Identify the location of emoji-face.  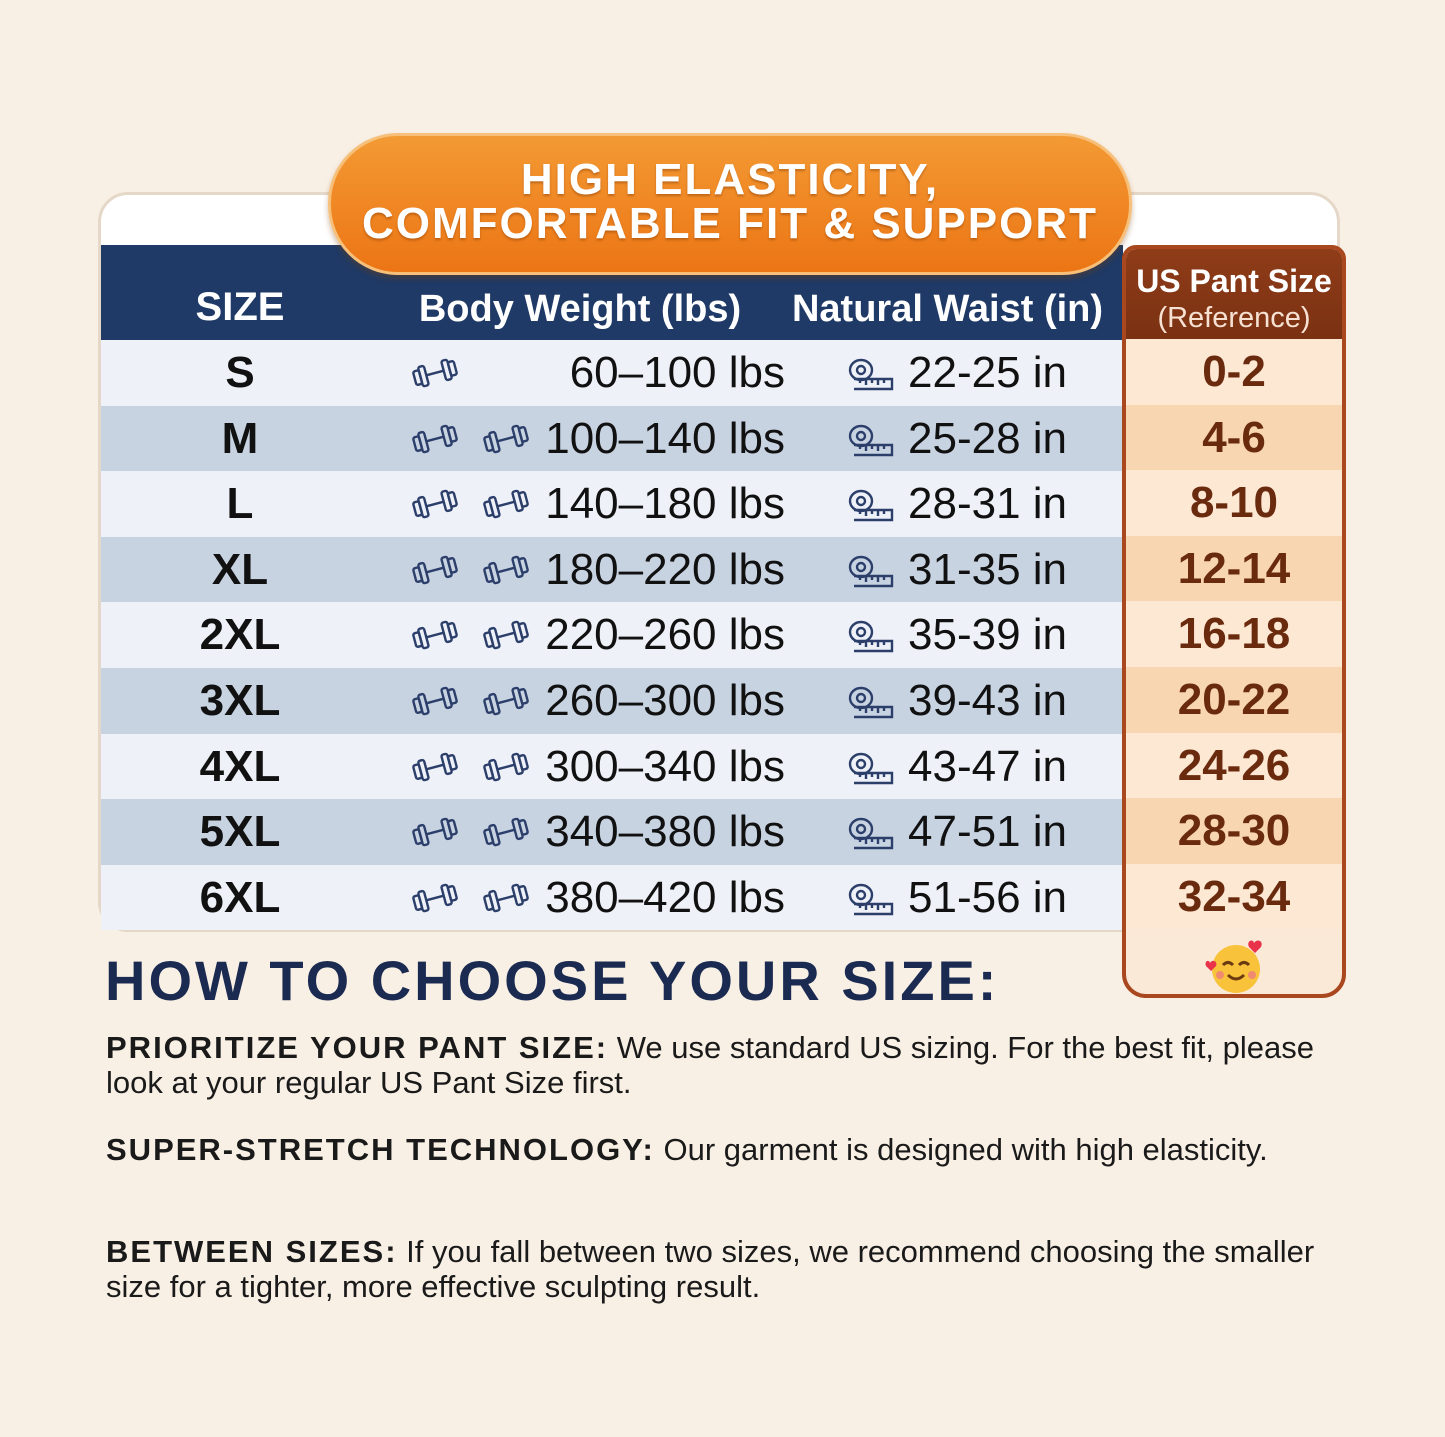
(1236, 969).